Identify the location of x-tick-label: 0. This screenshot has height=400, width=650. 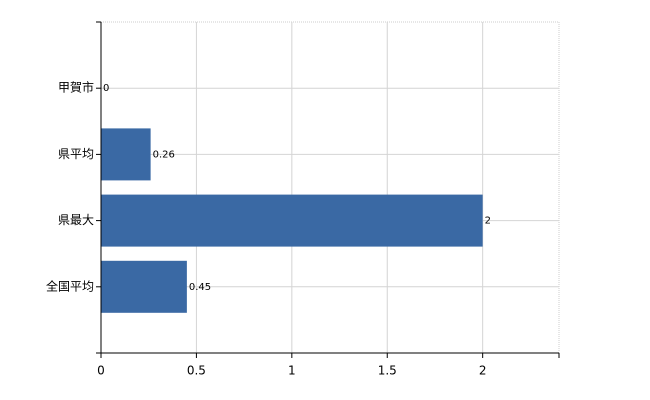
(101, 371).